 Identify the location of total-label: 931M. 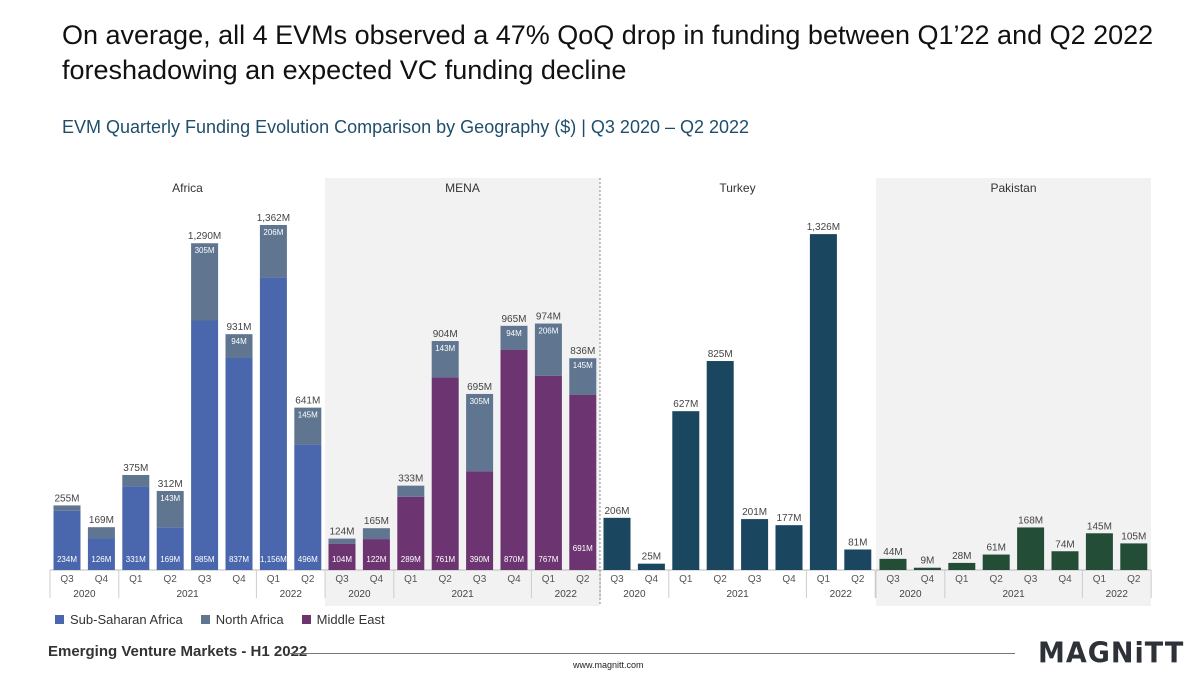
(238, 327).